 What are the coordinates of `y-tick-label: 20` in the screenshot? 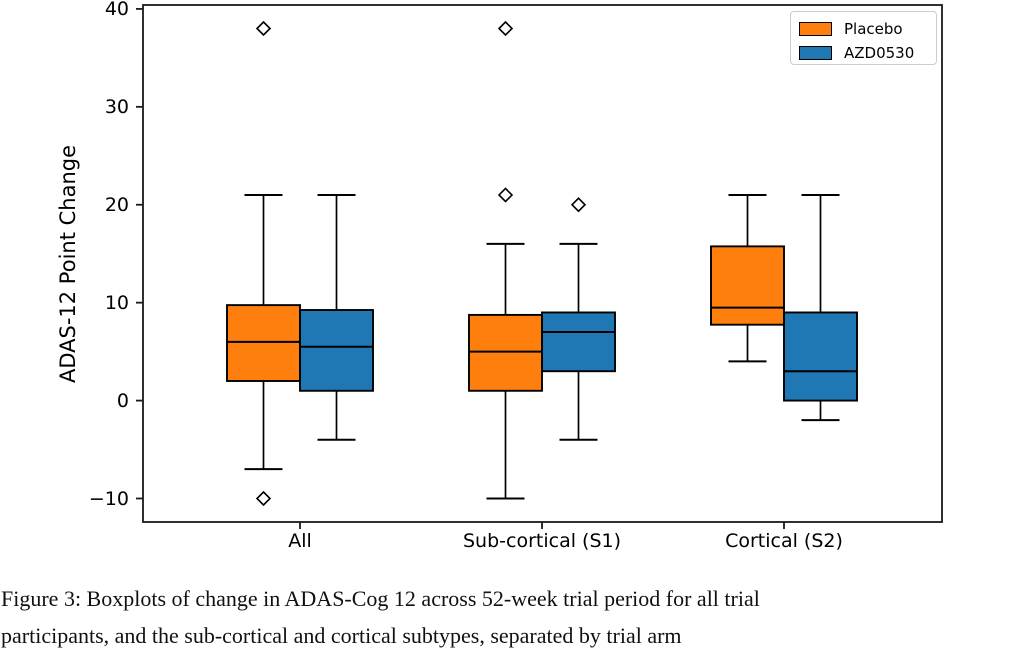 It's located at (116, 204).